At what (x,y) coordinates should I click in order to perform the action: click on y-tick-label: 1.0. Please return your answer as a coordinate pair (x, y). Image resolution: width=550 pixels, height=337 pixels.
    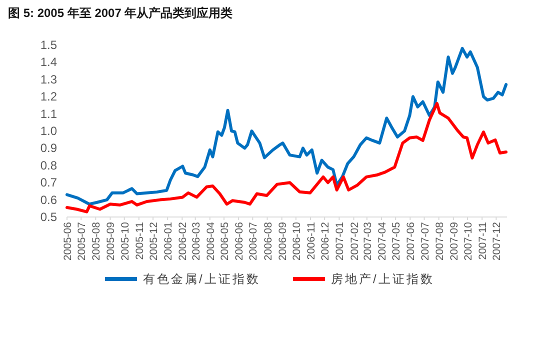
    Looking at the image, I should click on (49, 131).